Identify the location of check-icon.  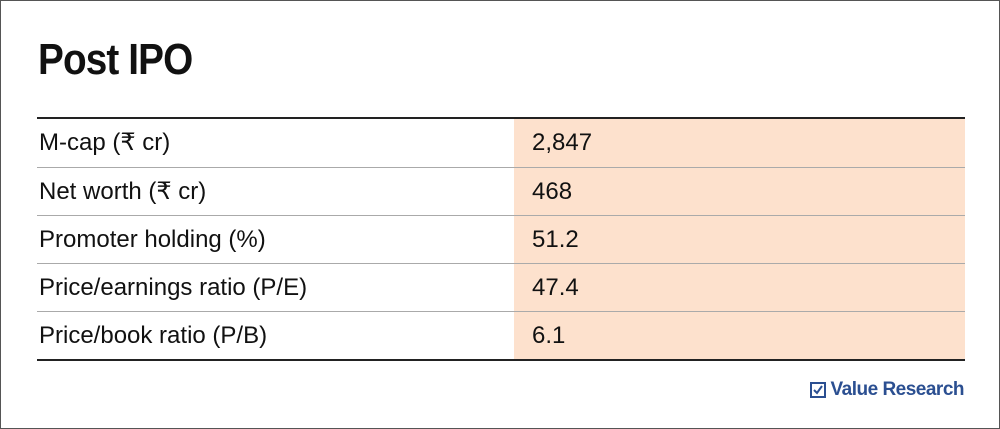
(817, 390).